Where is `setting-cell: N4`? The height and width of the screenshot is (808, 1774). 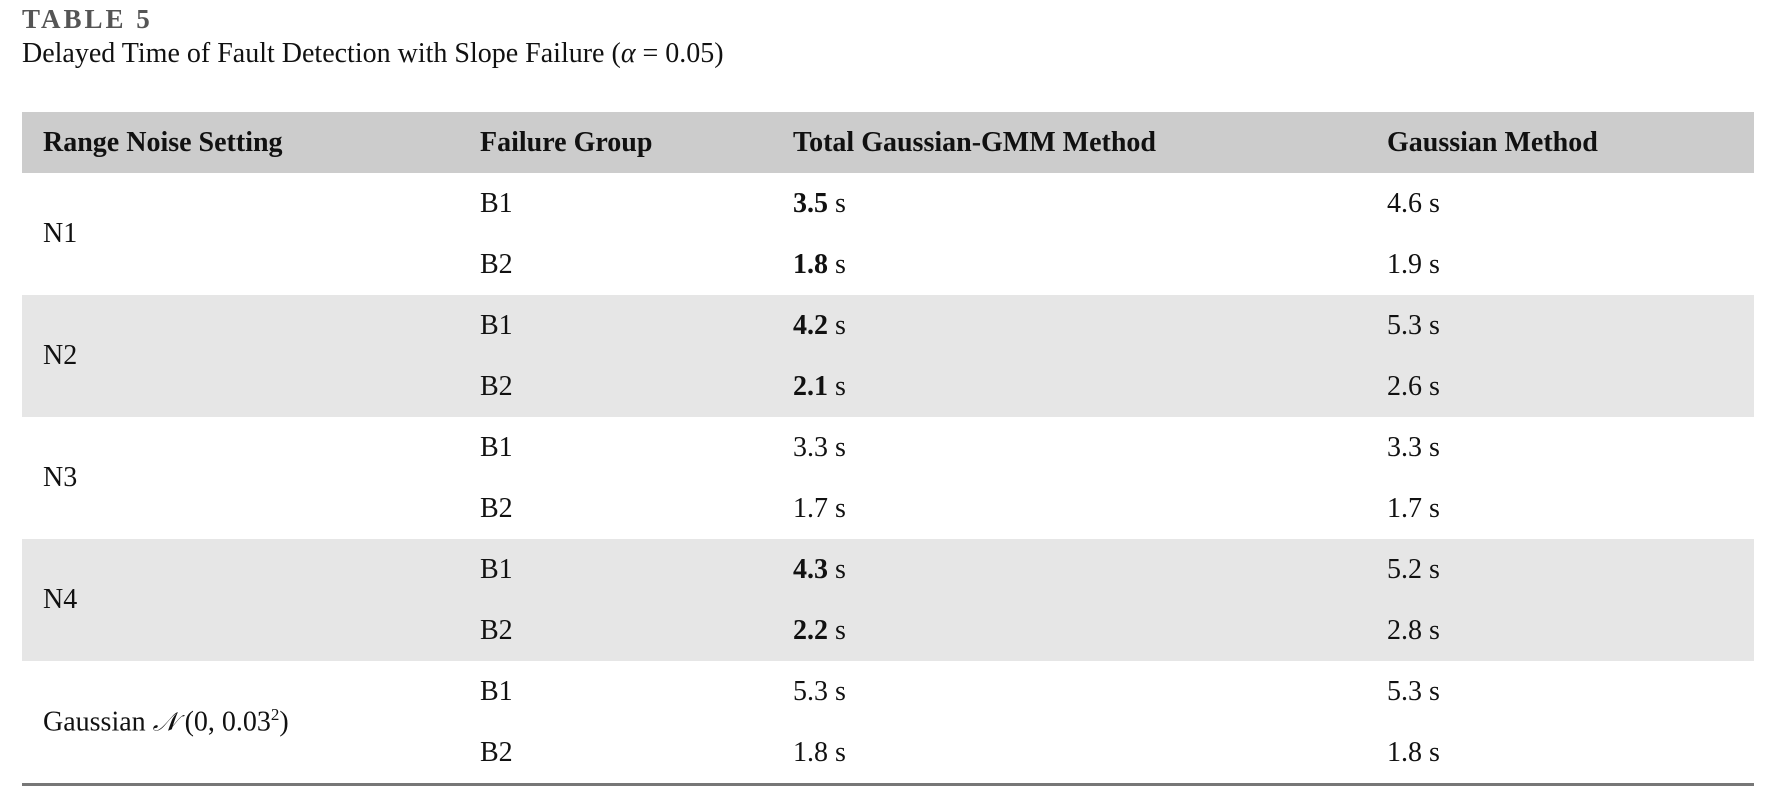 setting-cell: N4 is located at coordinates (241, 600).